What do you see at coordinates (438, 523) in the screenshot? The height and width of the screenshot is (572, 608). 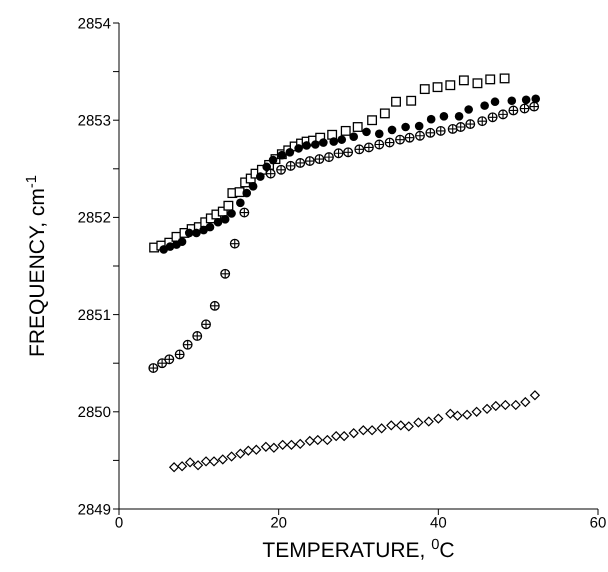 I see `x-tick-label: 40` at bounding box center [438, 523].